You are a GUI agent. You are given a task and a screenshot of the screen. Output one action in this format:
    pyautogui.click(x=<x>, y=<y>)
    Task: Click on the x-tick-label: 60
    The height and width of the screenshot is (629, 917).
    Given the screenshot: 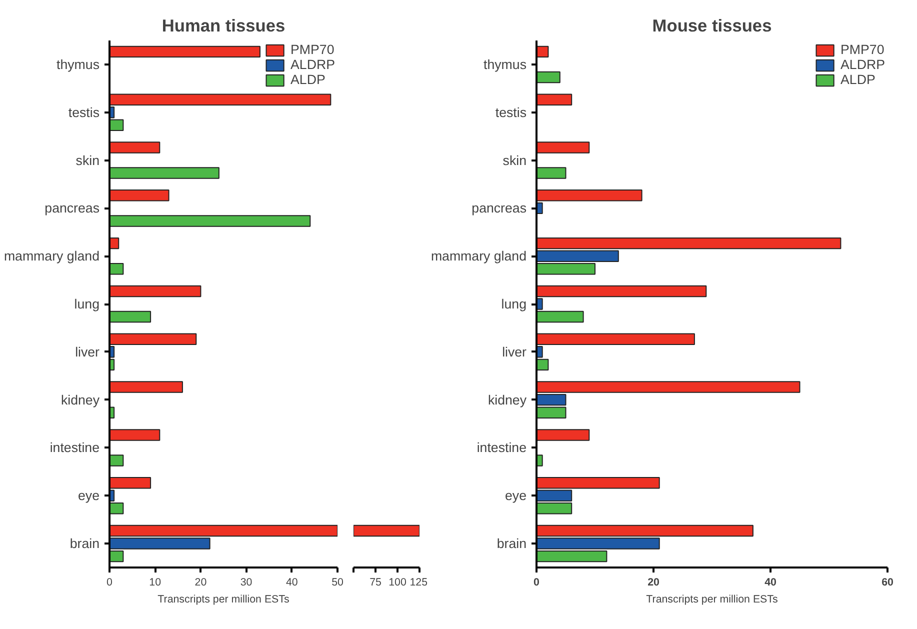 What is the action you would take?
    pyautogui.click(x=888, y=582)
    